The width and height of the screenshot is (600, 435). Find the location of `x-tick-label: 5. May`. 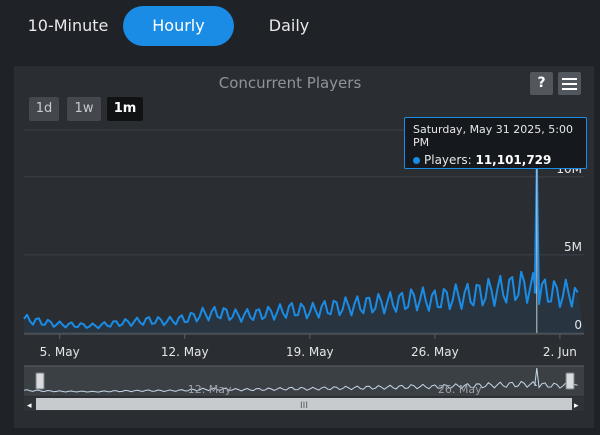

x-tick-label: 5. May is located at coordinates (60, 352).